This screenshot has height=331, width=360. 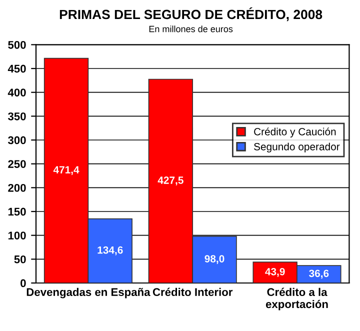 I want to click on x-tick-label: Crédito a la exportación, so click(x=297, y=299).